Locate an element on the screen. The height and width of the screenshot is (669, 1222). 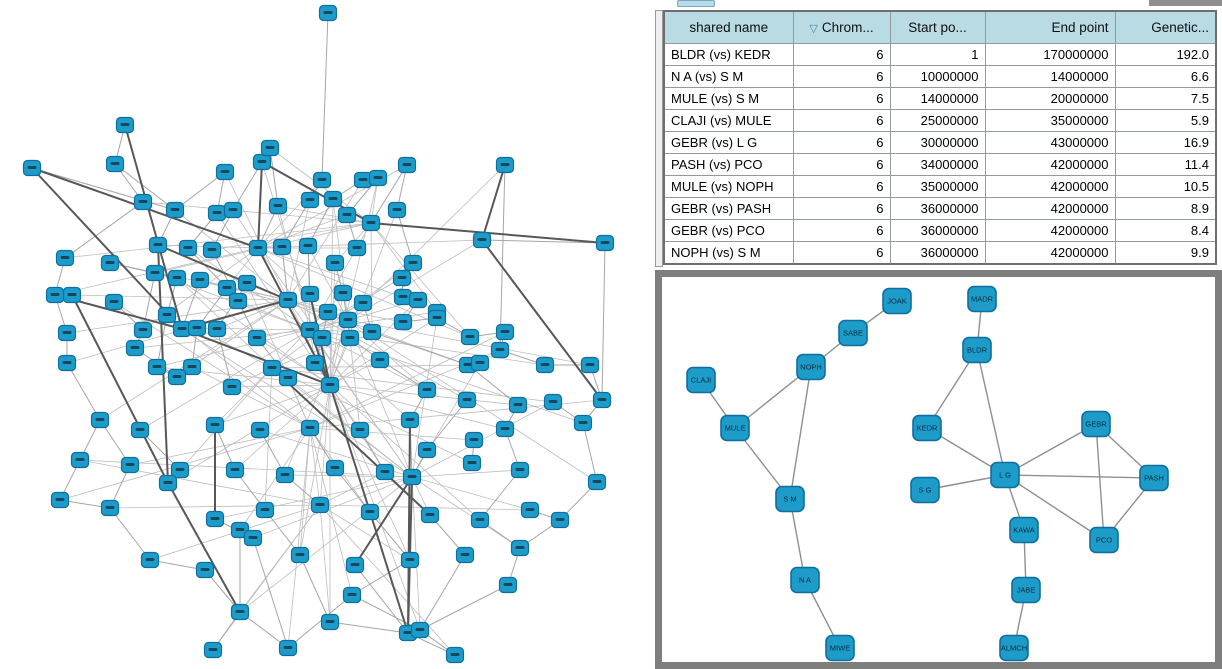
table-row: N A (vs) S M 6 10000000 14000000 6.6 is located at coordinates (940, 76).